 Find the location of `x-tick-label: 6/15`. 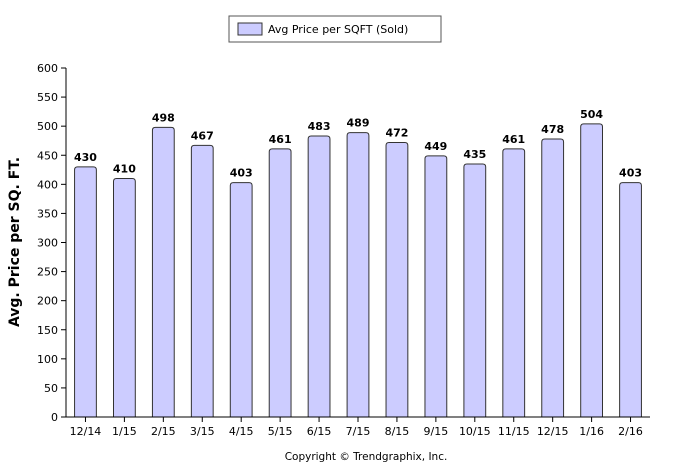

x-tick-label: 6/15 is located at coordinates (319, 431).